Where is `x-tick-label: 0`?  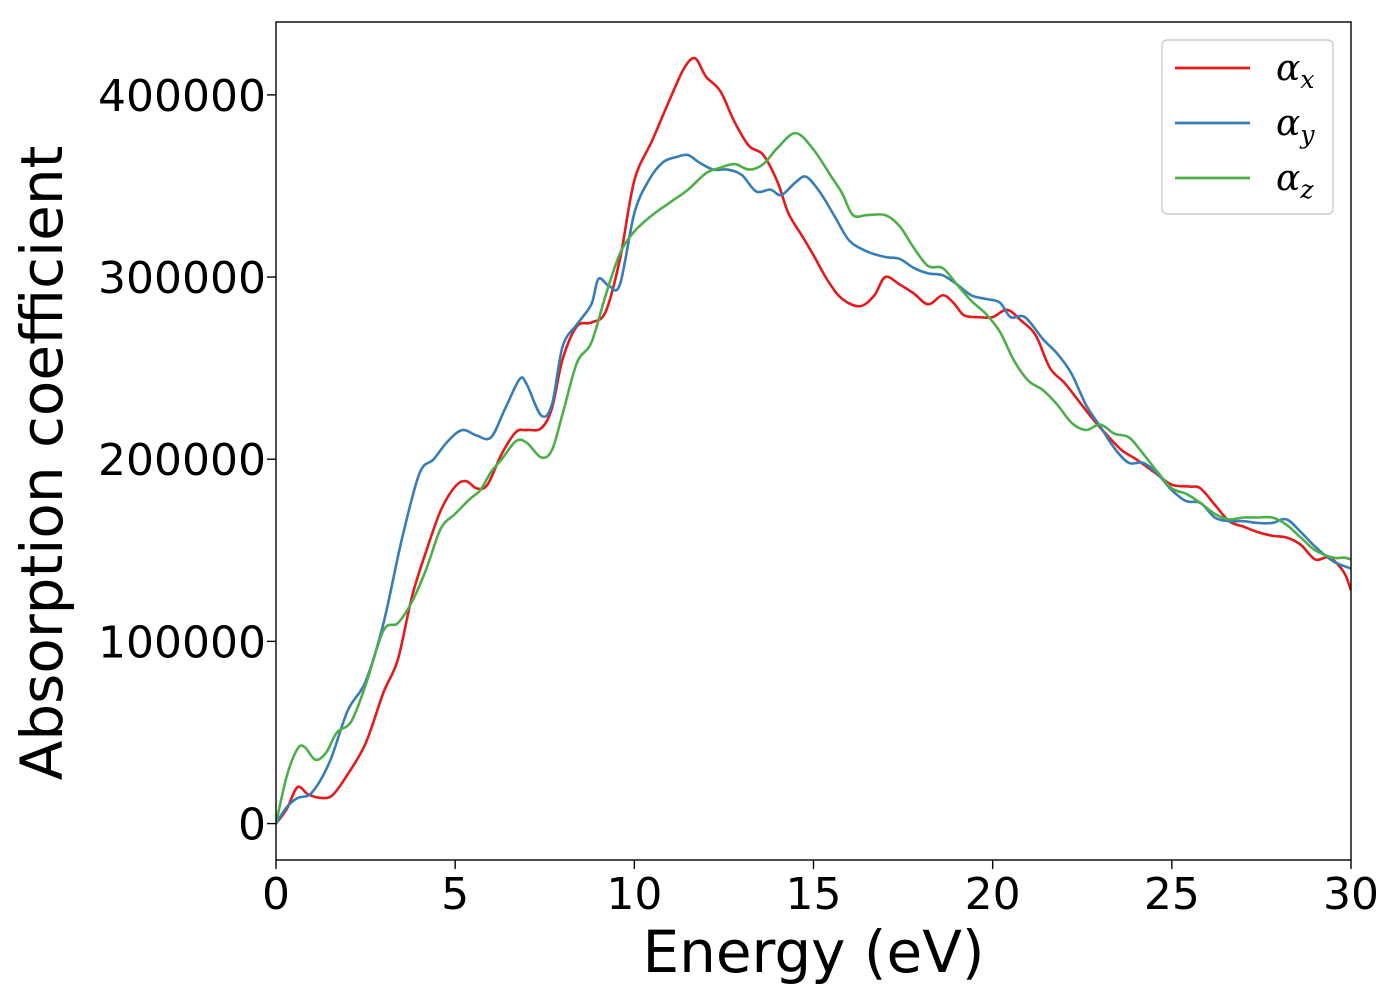
x-tick-label: 0 is located at coordinates (276, 894).